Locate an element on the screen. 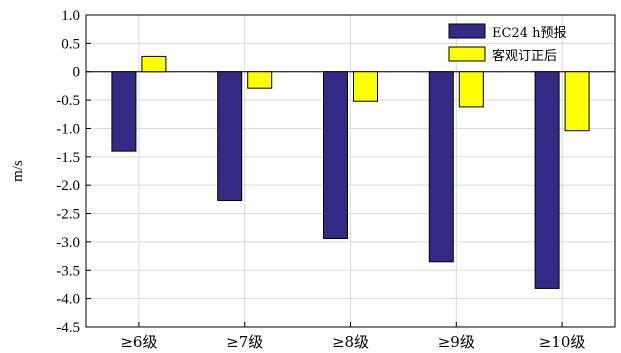  legend-label: 客观订正后 is located at coordinates (524, 56).